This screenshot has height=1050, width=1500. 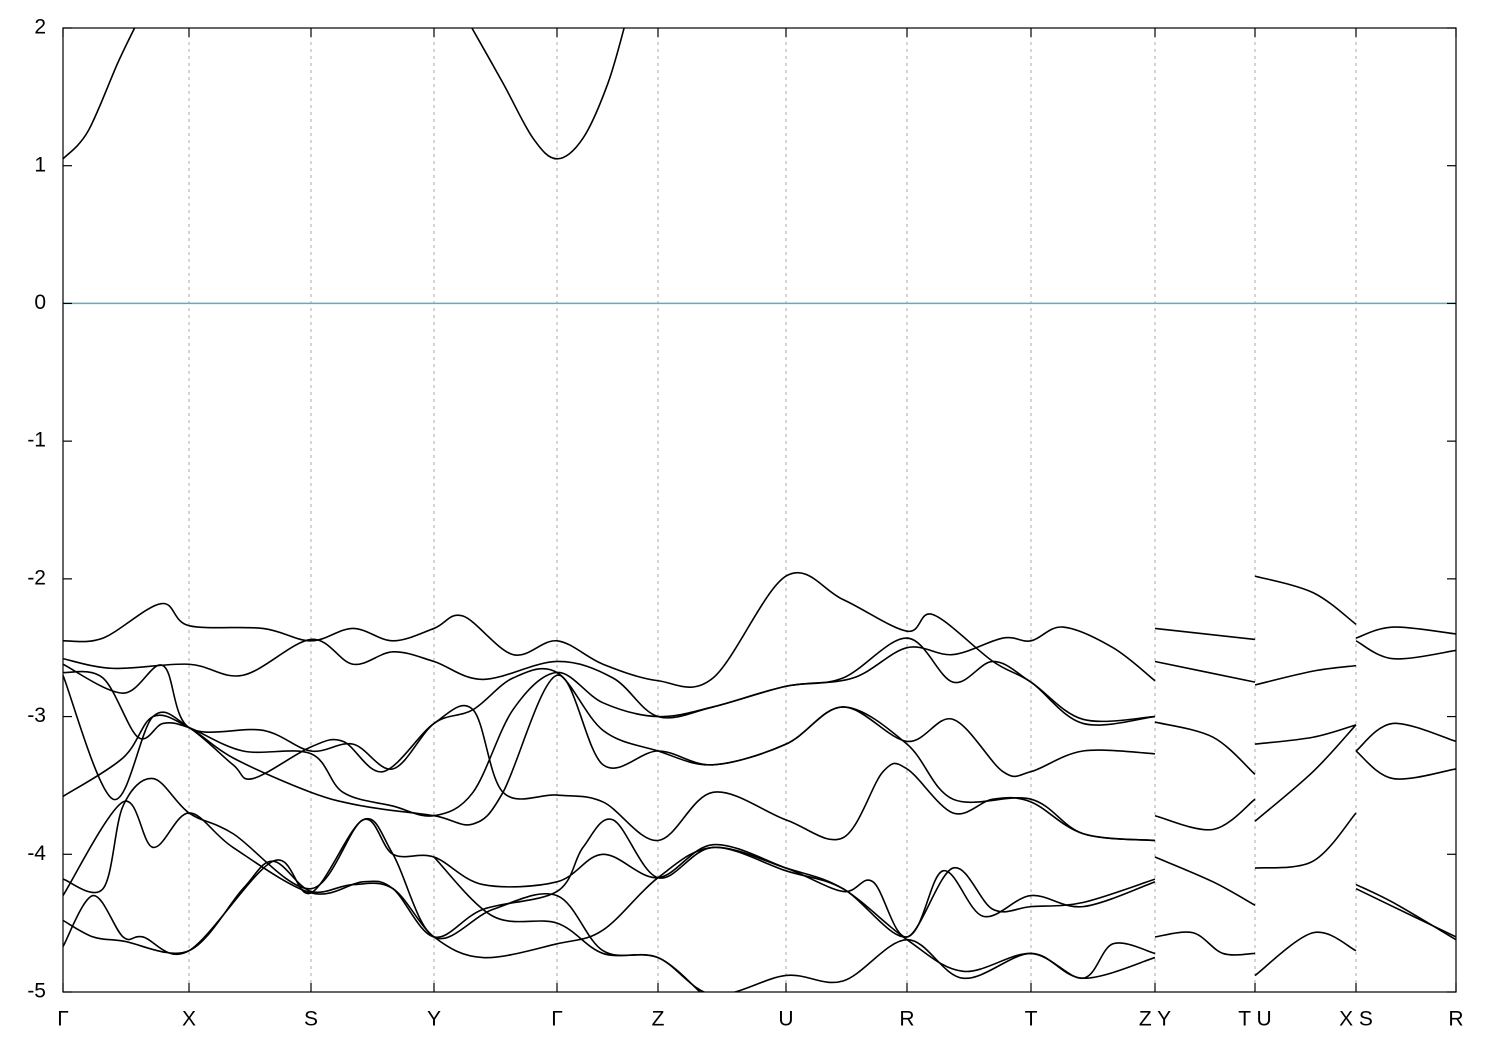 I want to click on x-tick-label: Z Y, so click(x=1155, y=1019).